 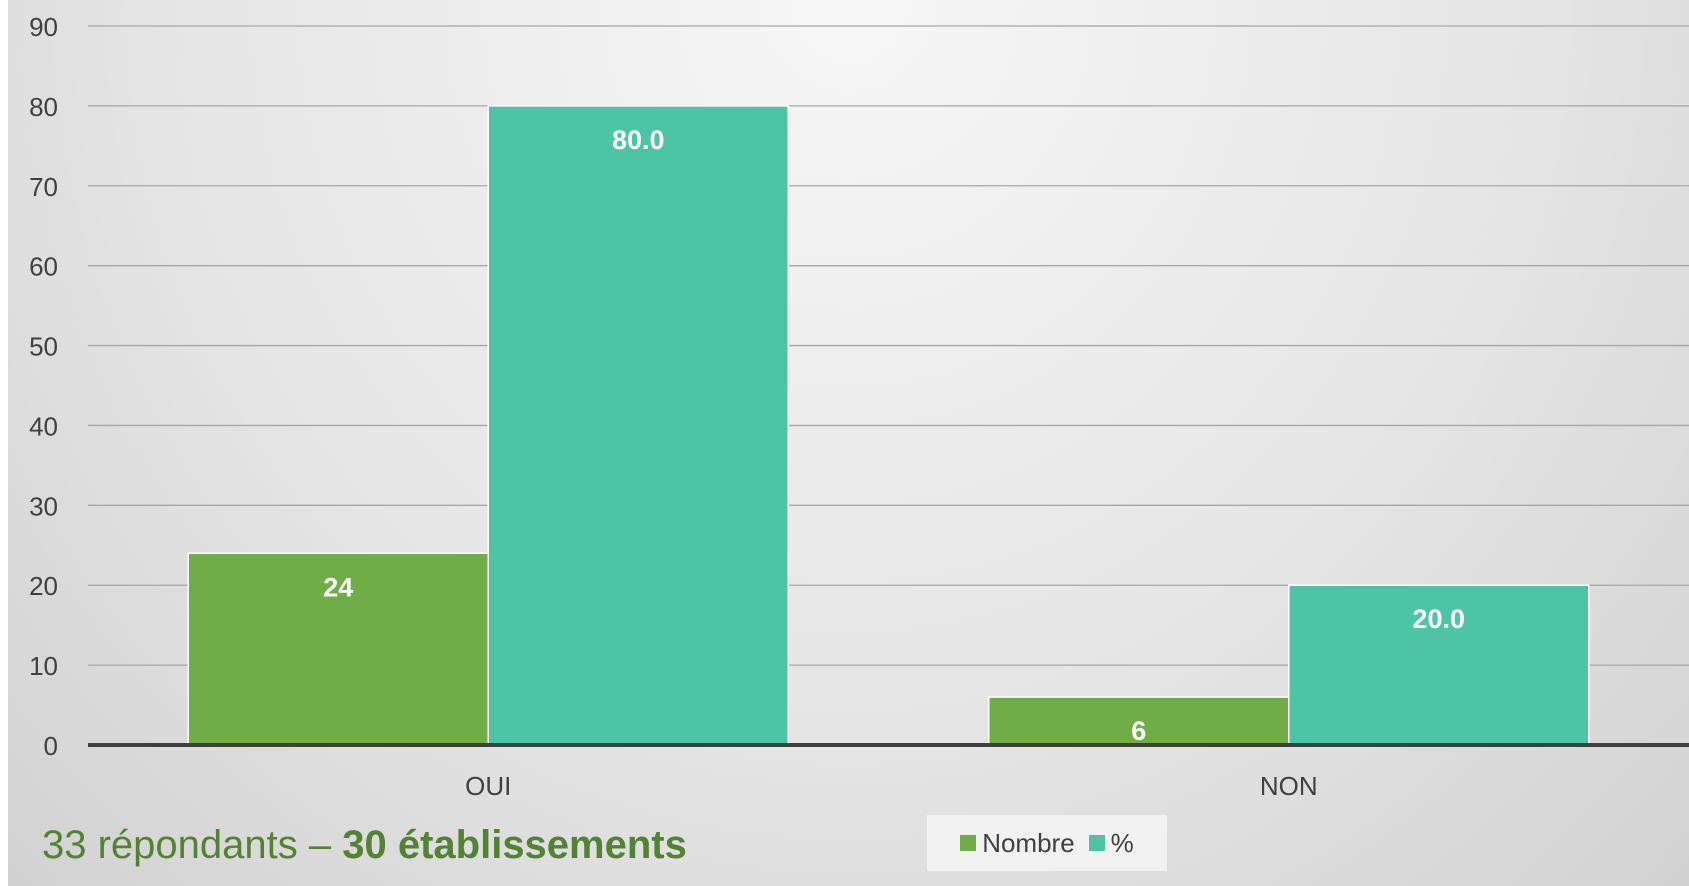 What do you see at coordinates (43, 187) in the screenshot?
I see `y-tick-label: 70` at bounding box center [43, 187].